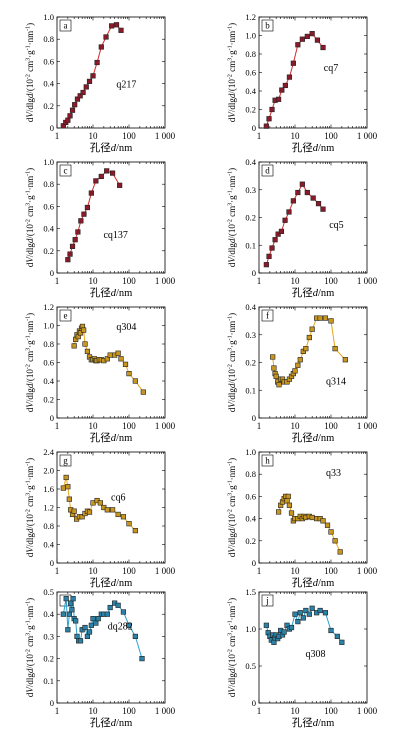  Describe the element at coordinates (250, 17) in the screenshot. I see `y-tick-label: 1.2` at that location.